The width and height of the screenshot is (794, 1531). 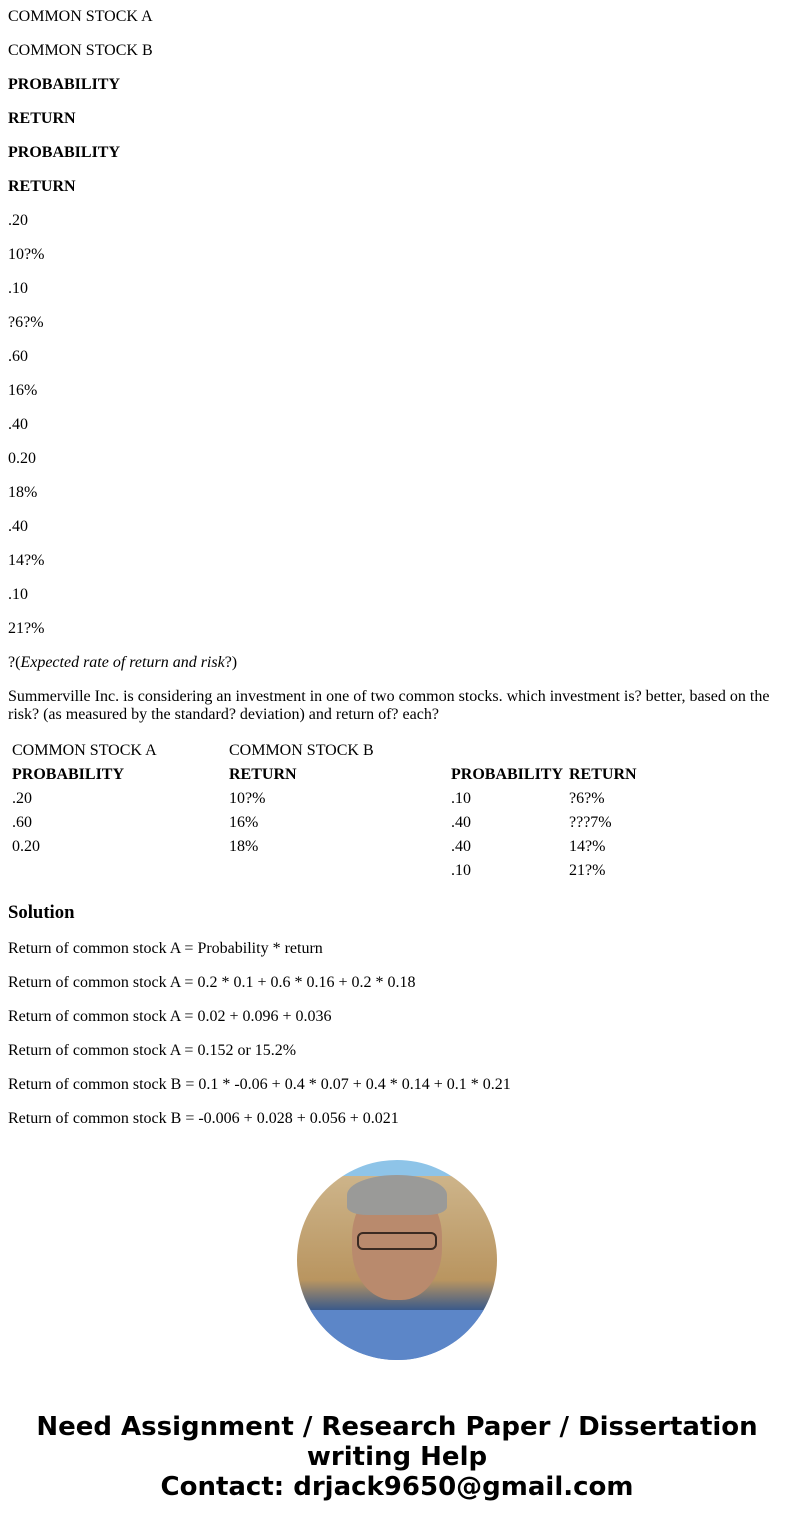 I want to click on avatar-glasses, so click(x=397, y=1241).